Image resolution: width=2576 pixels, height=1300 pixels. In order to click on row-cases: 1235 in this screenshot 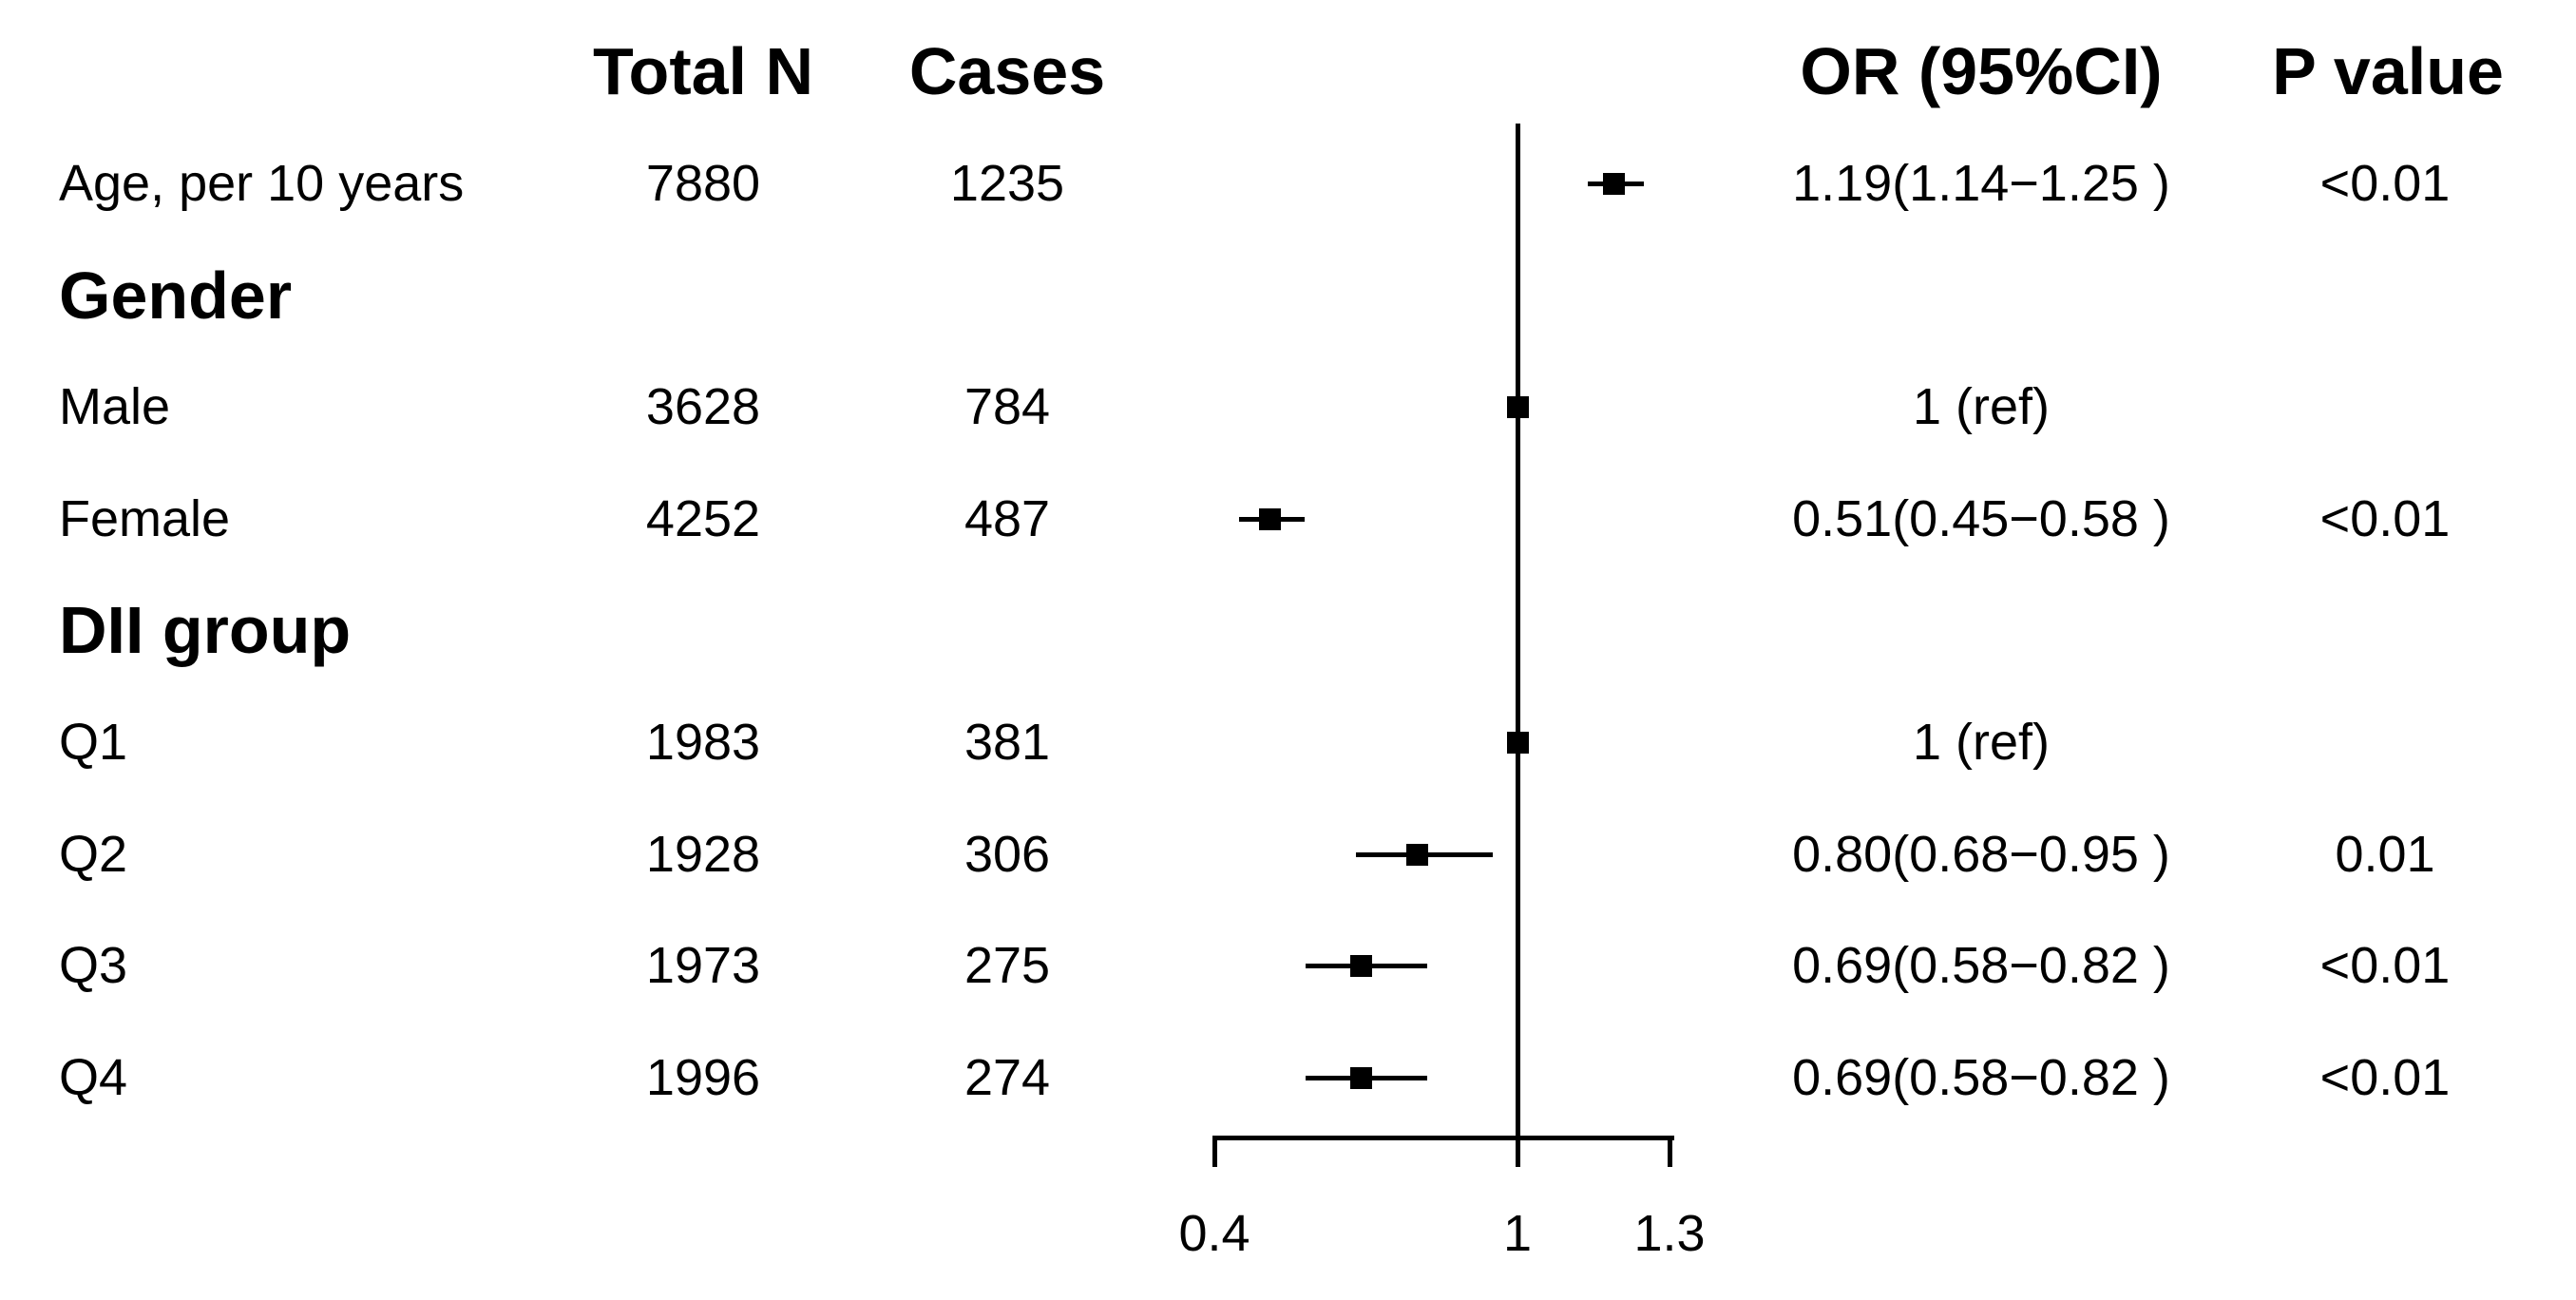, I will do `click(1007, 184)`.